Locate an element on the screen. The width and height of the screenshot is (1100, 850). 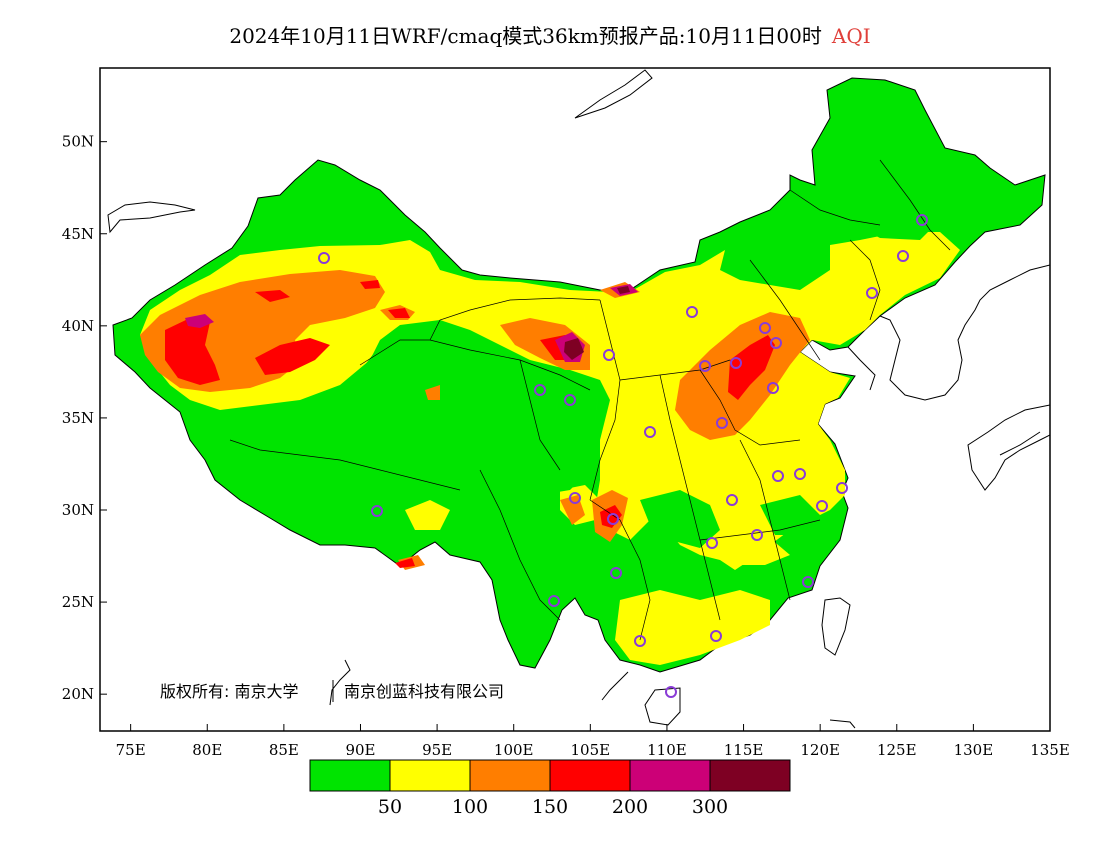
x-tick-label: 80E is located at coordinates (207, 750).